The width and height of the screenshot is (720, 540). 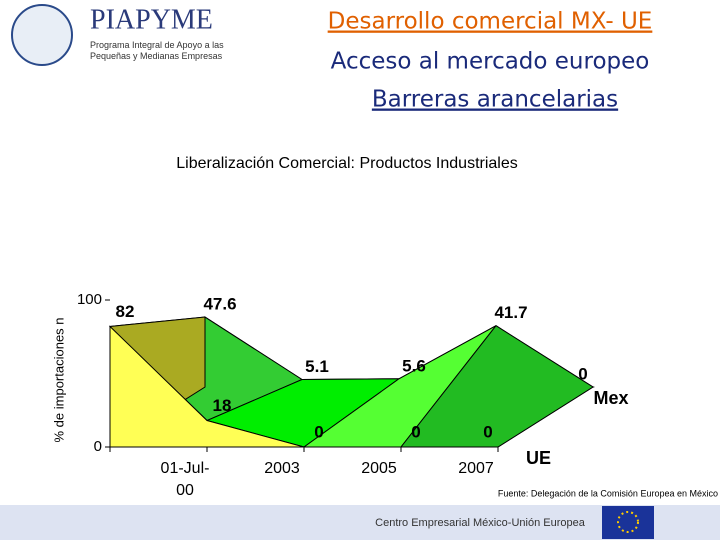 I want to click on title2: Acceso al mercado europeo, so click(x=490, y=62).